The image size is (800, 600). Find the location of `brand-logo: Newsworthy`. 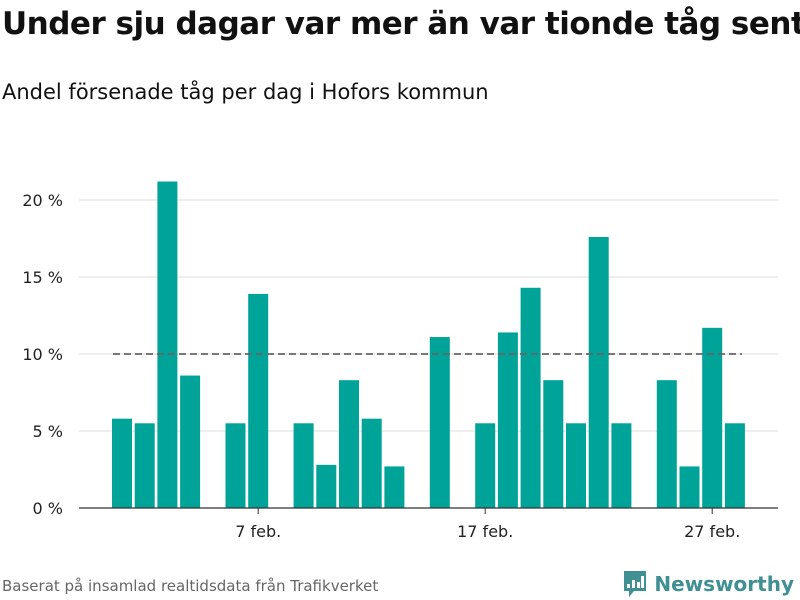

brand-logo: Newsworthy is located at coordinates (708, 584).